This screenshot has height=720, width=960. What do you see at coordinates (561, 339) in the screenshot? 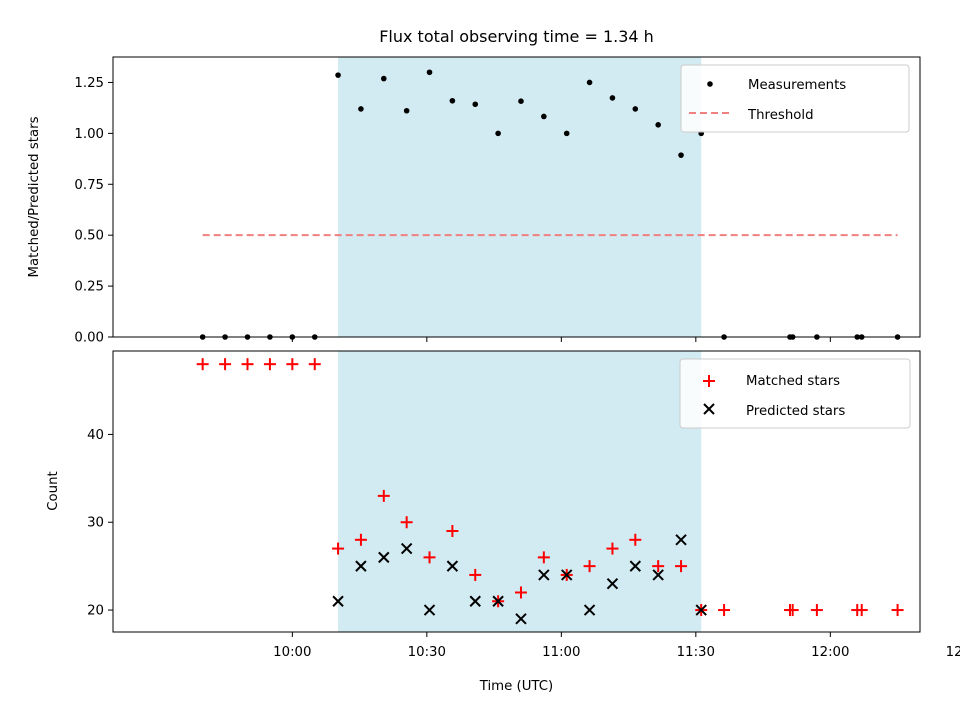
I see `top-x-ticks` at bounding box center [561, 339].